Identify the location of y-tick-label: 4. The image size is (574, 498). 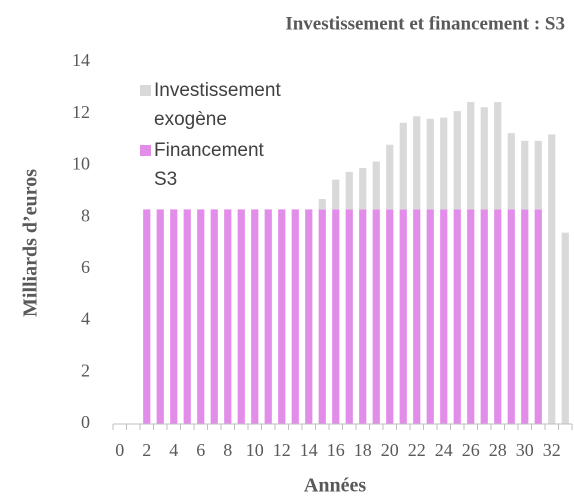
(85, 319).